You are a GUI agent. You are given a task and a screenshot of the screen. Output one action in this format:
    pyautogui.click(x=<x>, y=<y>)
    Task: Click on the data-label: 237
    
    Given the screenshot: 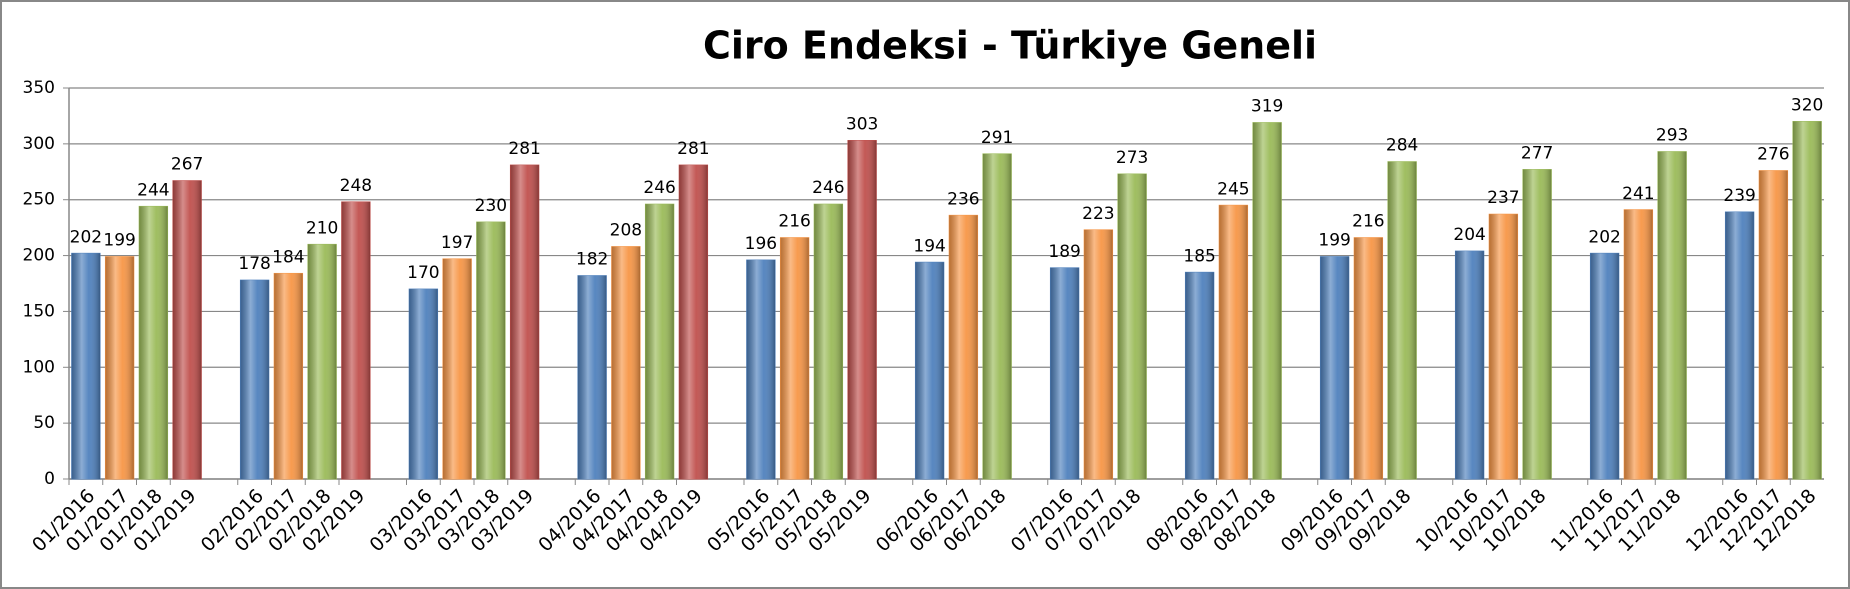 What is the action you would take?
    pyautogui.click(x=1503, y=198)
    